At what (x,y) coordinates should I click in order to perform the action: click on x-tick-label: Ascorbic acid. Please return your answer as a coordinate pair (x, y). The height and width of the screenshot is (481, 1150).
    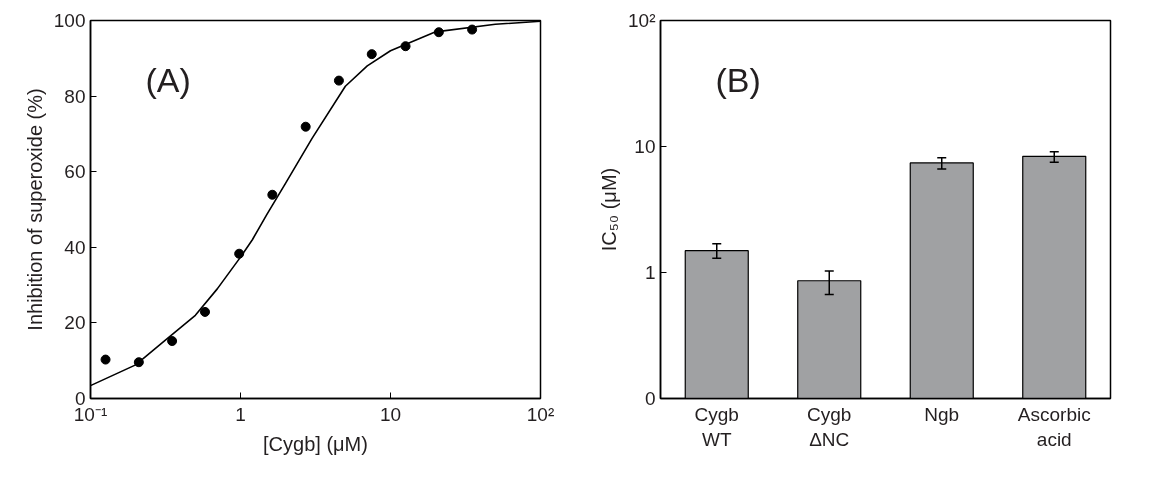
    Looking at the image, I should click on (1054, 426).